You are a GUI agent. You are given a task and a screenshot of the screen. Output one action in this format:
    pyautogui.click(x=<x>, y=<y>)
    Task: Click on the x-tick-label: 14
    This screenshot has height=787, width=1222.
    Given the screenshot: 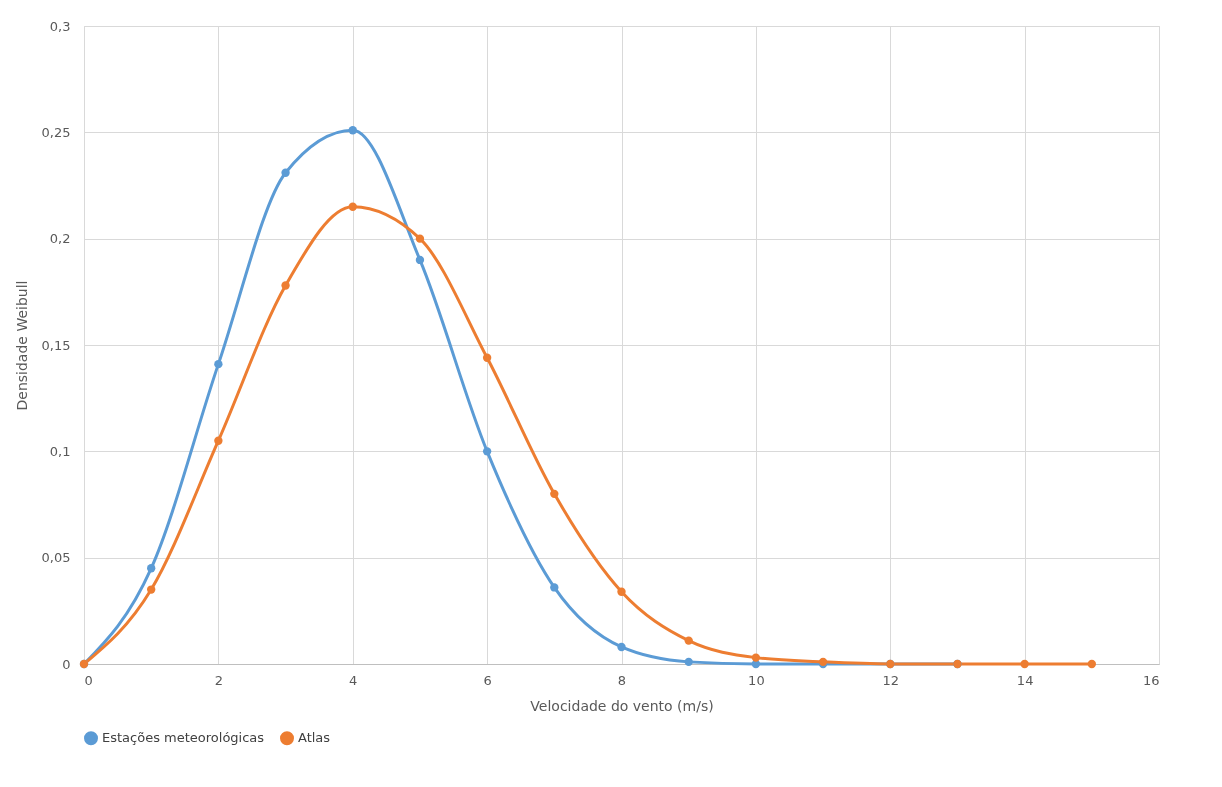 What is the action you would take?
    pyautogui.click(x=1025, y=680)
    